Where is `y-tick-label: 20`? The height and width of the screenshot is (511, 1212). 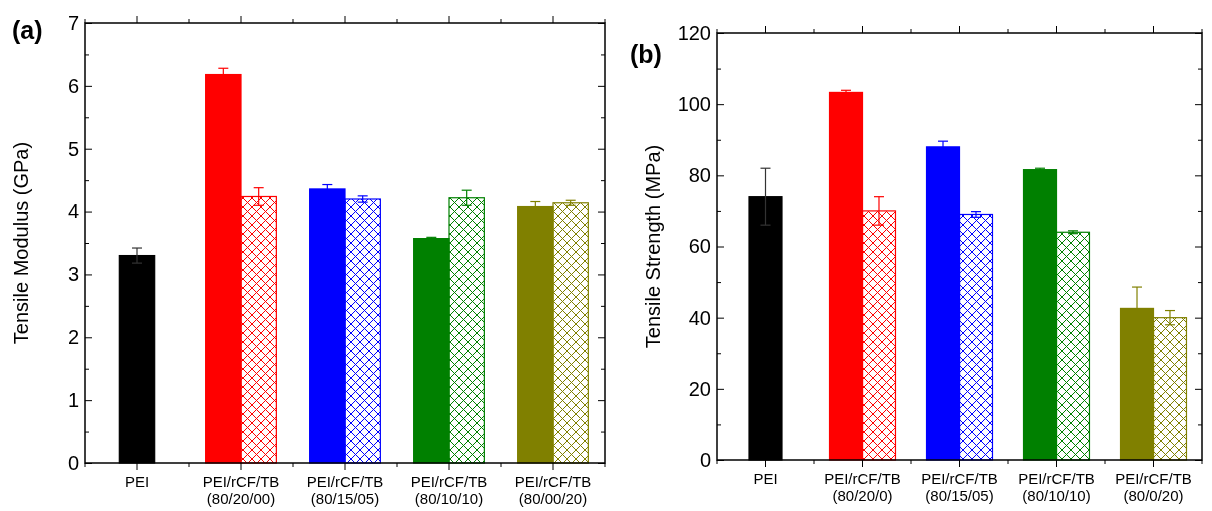 y-tick-label: 20 is located at coordinates (699, 388).